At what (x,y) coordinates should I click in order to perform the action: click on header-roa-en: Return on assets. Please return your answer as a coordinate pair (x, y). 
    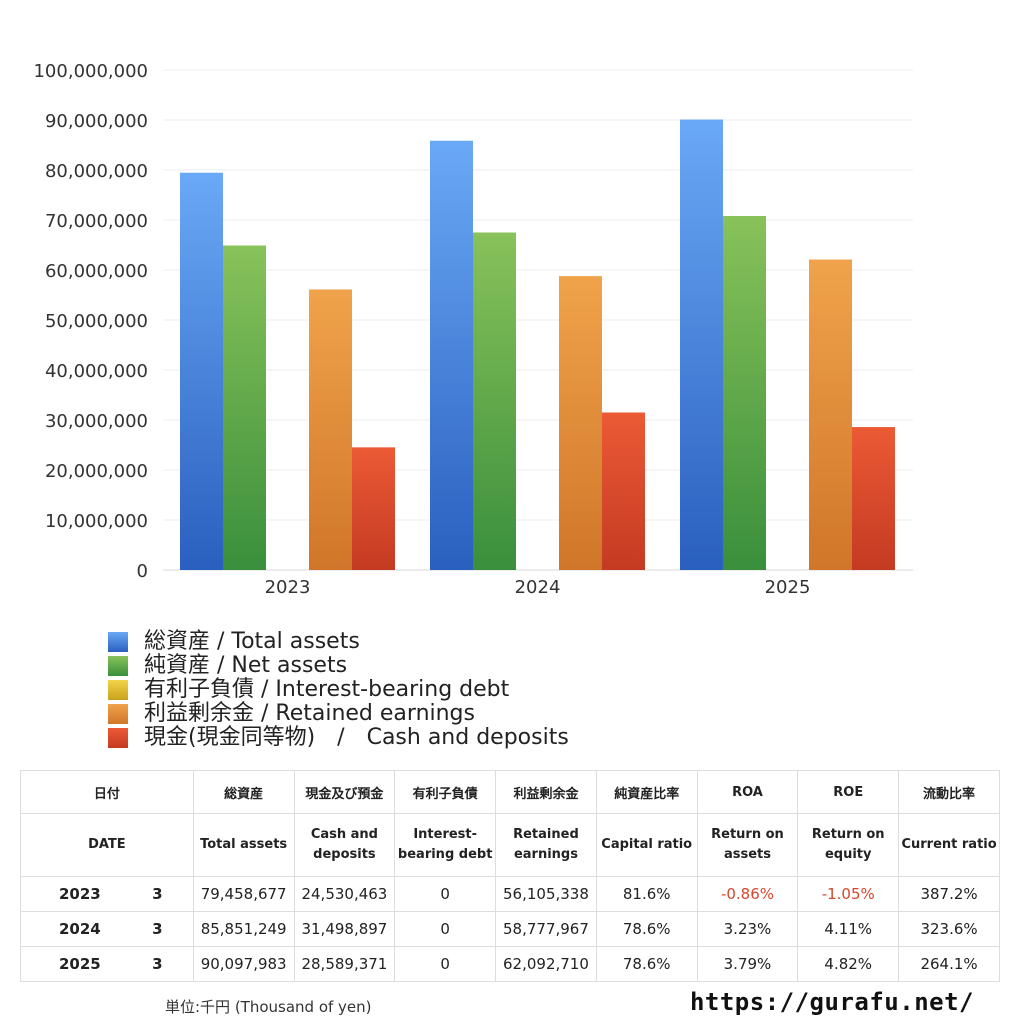
    Looking at the image, I should click on (747, 845).